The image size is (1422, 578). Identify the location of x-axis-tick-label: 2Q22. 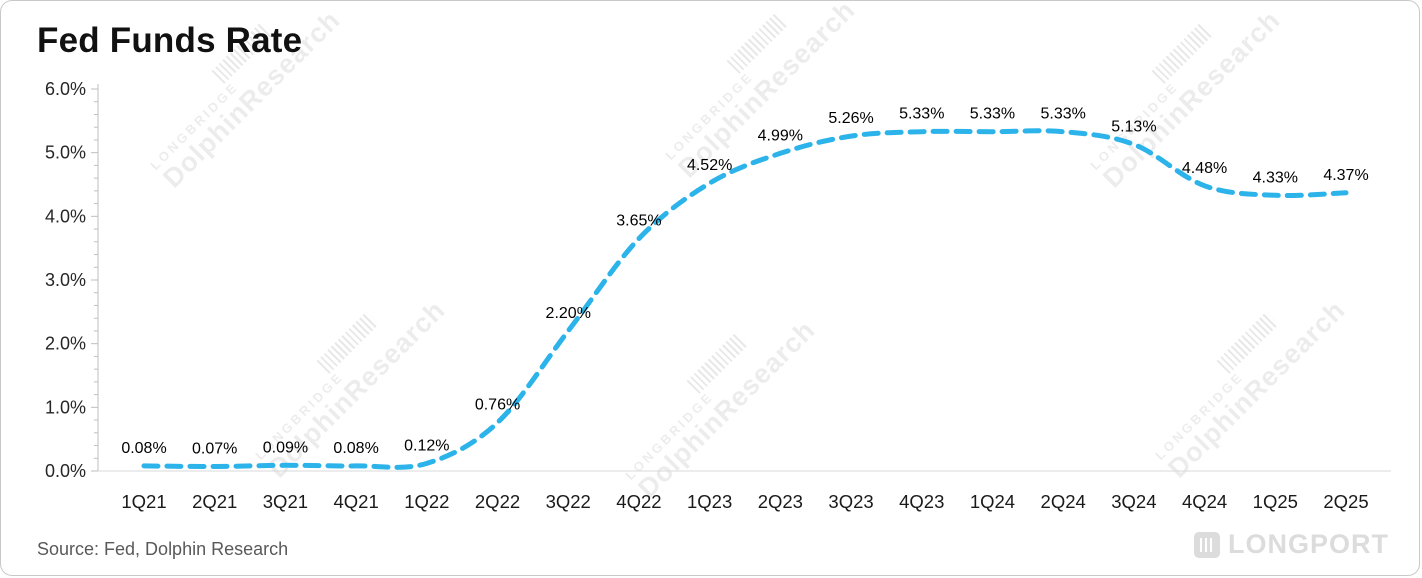
(497, 501).